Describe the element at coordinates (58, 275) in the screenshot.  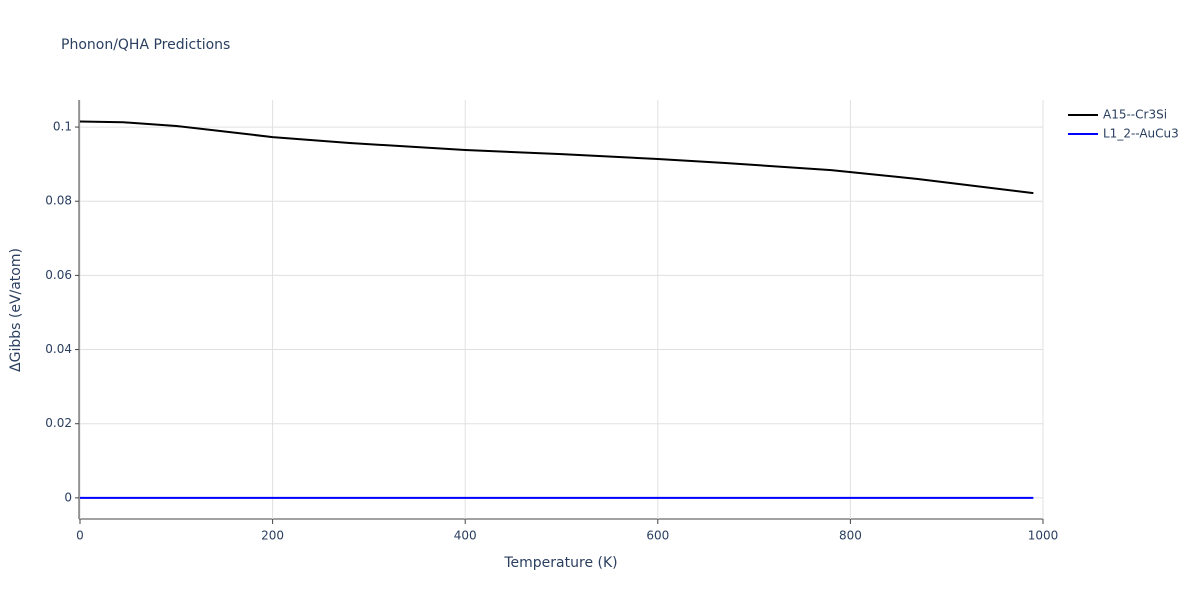
I see `y-tick-label: 0.06` at that location.